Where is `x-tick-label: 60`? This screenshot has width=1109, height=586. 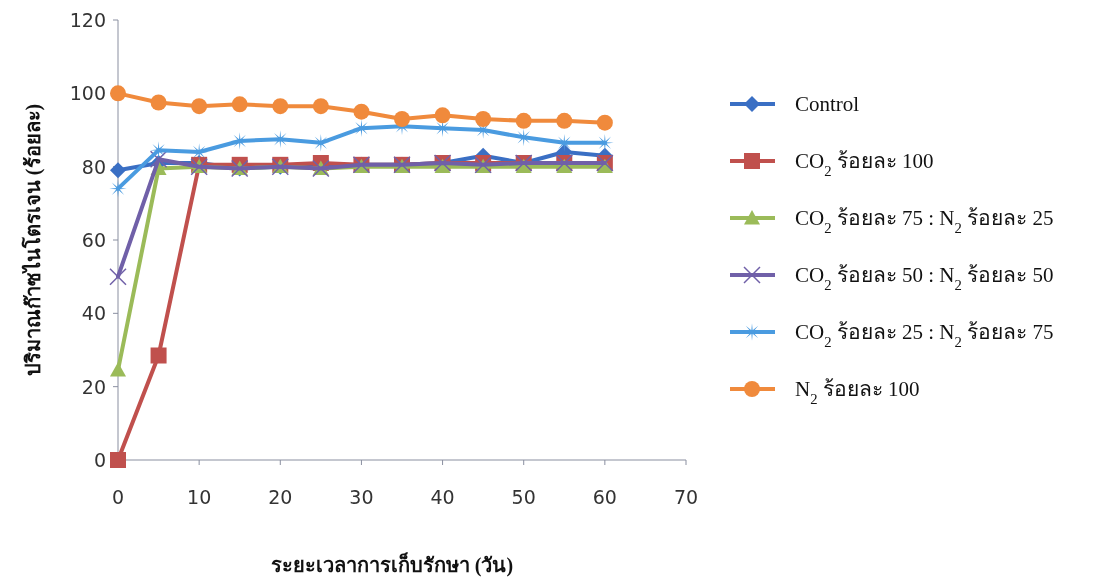
x-tick-label: 60 is located at coordinates (604, 497).